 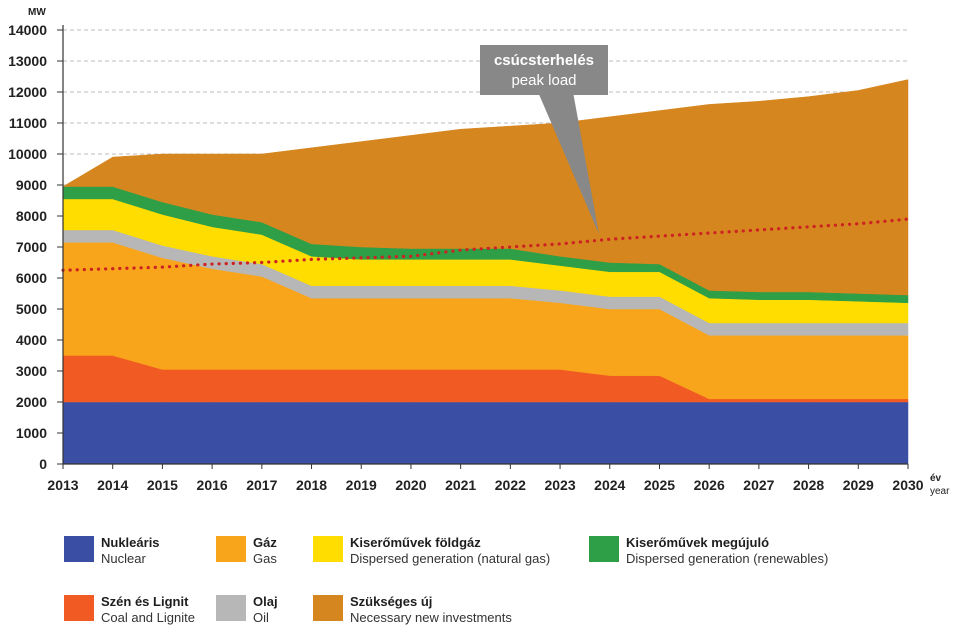 I want to click on y-tick-label: 5000, so click(x=31, y=309).